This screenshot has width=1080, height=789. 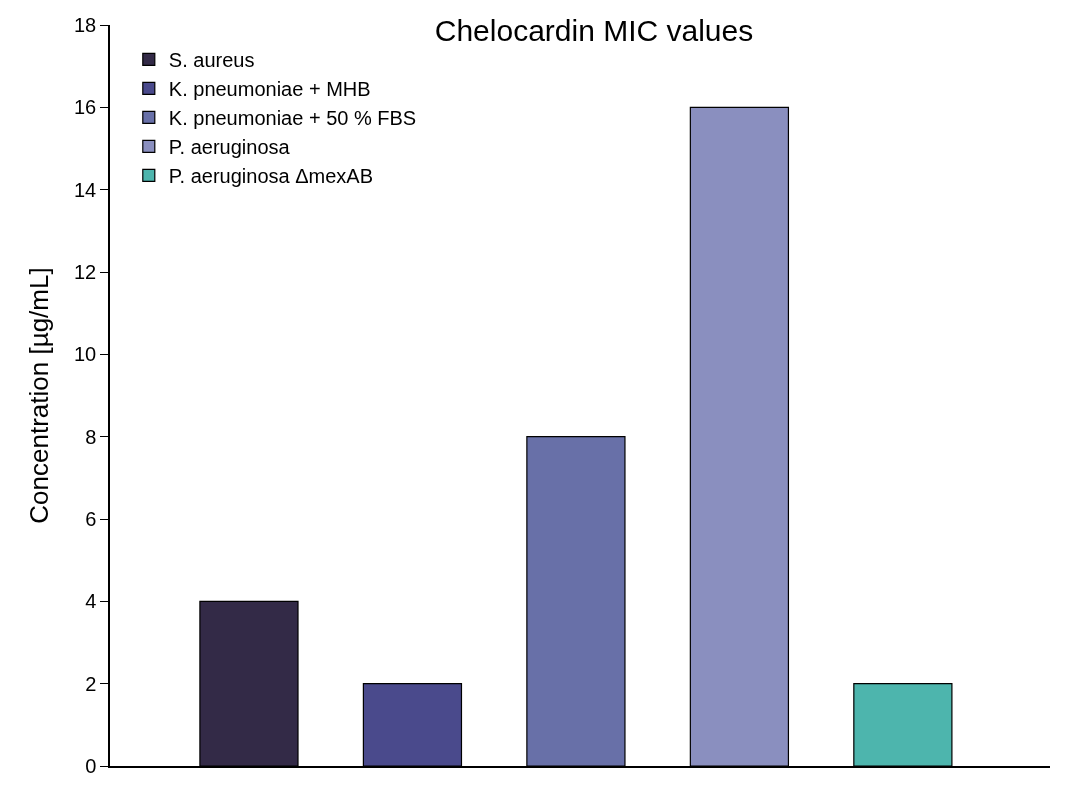 I want to click on y-tick-label: 4, so click(x=91, y=601).